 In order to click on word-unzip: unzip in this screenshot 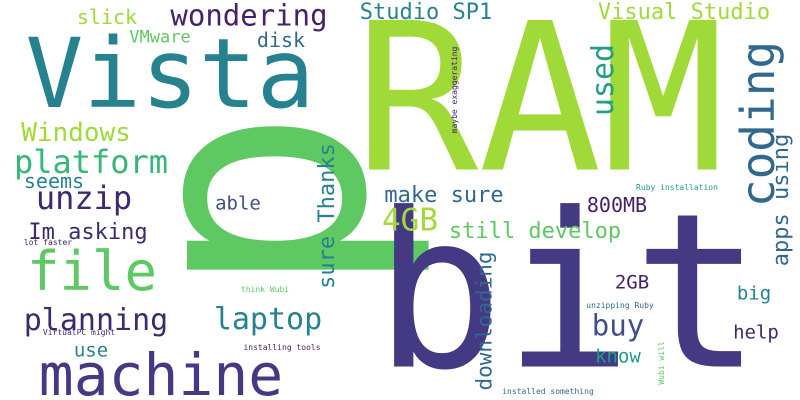, I will do `click(84, 198)`.